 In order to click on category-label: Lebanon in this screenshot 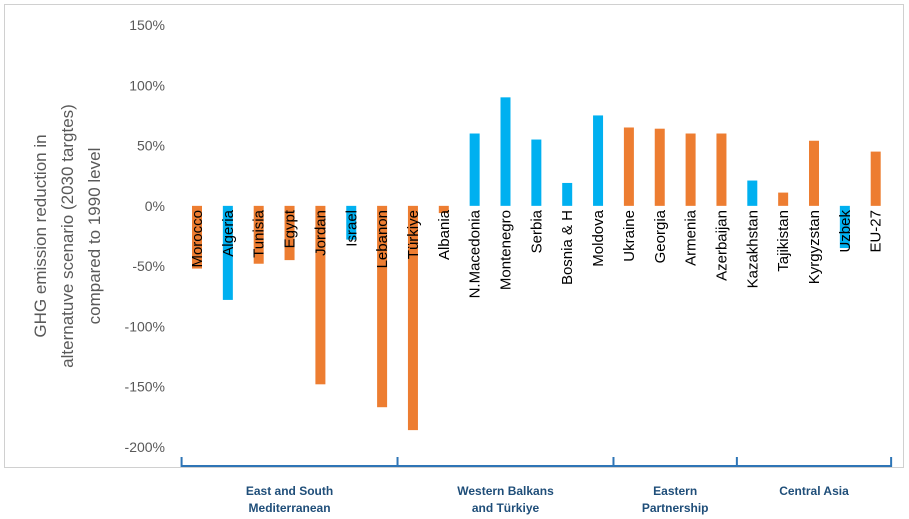, I will do `click(382, 239)`.